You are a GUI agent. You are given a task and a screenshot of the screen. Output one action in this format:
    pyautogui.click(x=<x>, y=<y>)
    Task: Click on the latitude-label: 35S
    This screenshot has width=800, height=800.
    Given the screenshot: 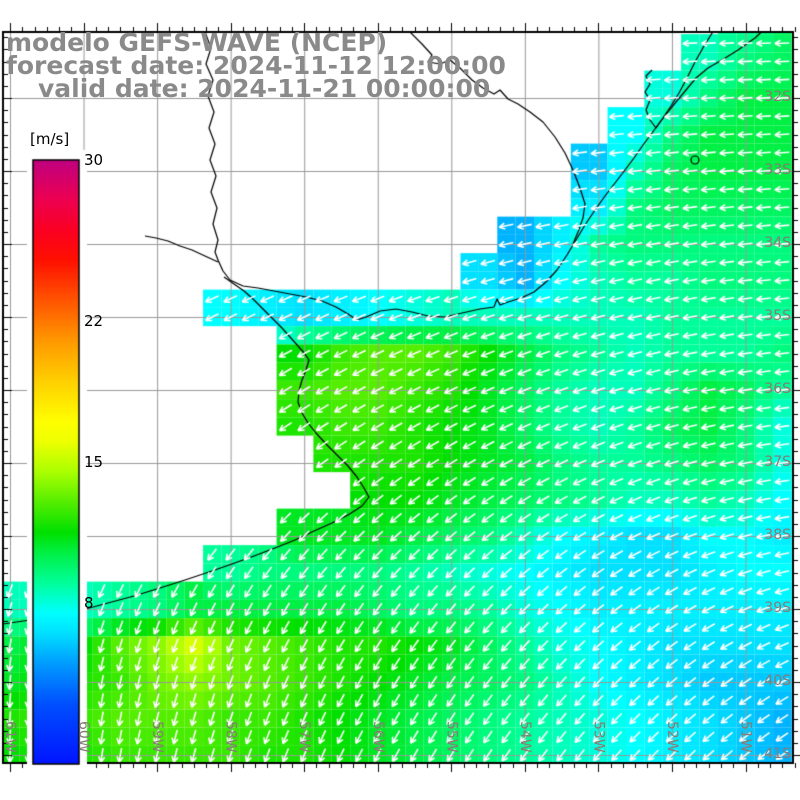 What is the action you would take?
    pyautogui.click(x=777, y=316)
    